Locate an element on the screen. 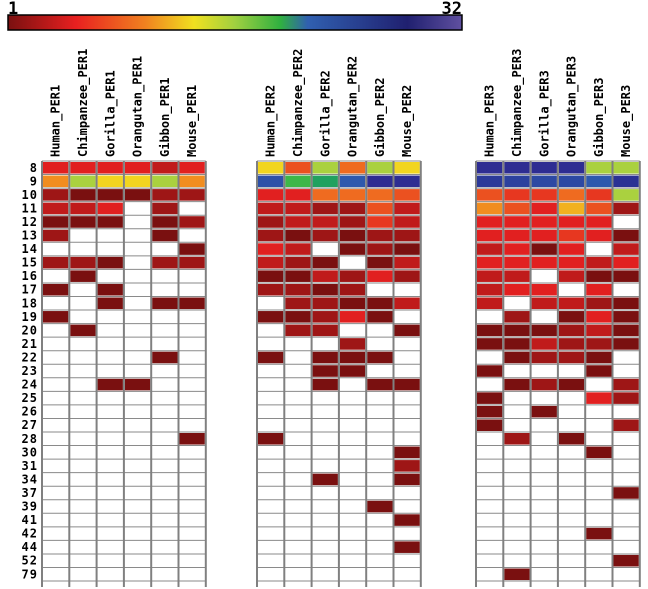 The image size is (648, 589). column-label: Gibbon_PER1 is located at coordinates (165, 117).